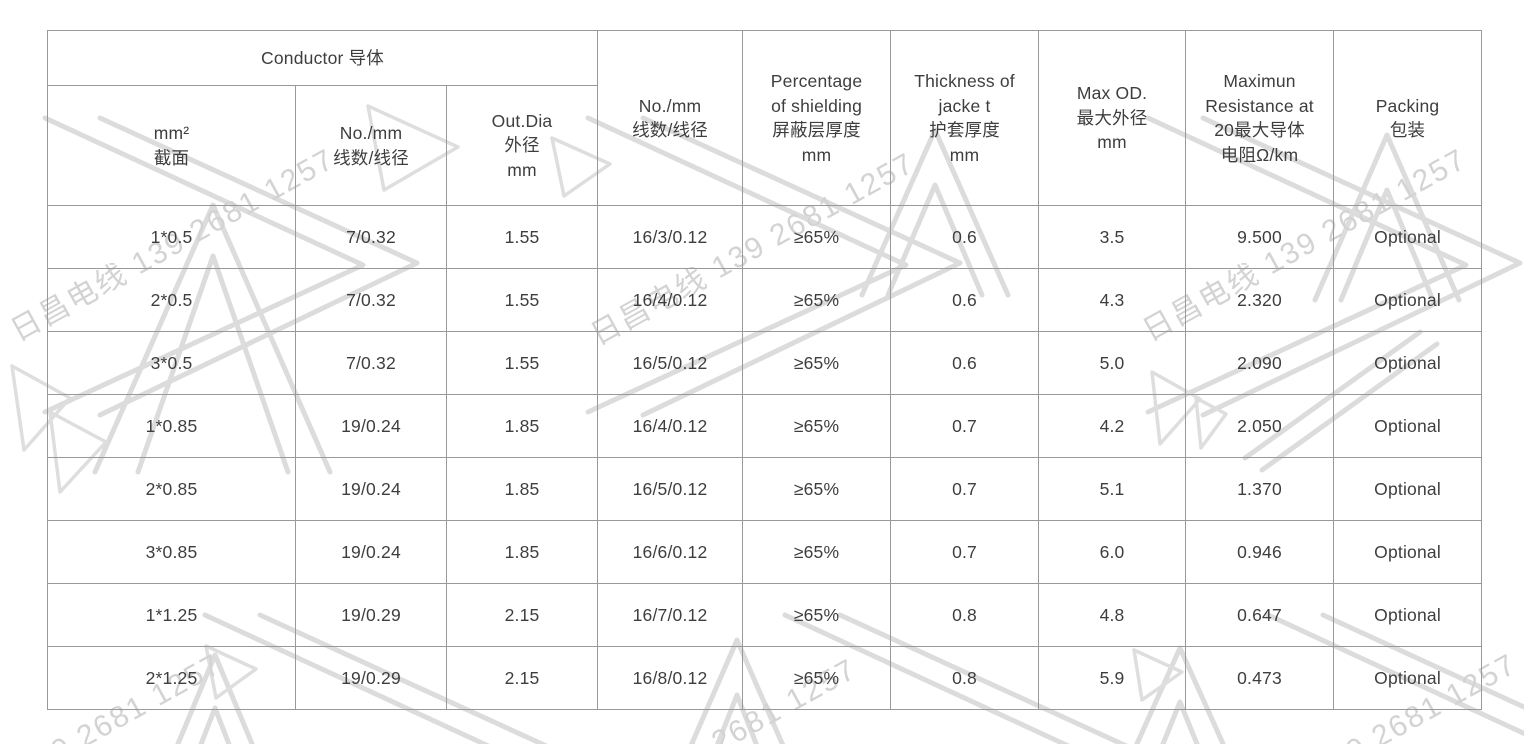 The height and width of the screenshot is (744, 1524). What do you see at coordinates (1112, 678) in the screenshot?
I see `table-cell: 5.9` at bounding box center [1112, 678].